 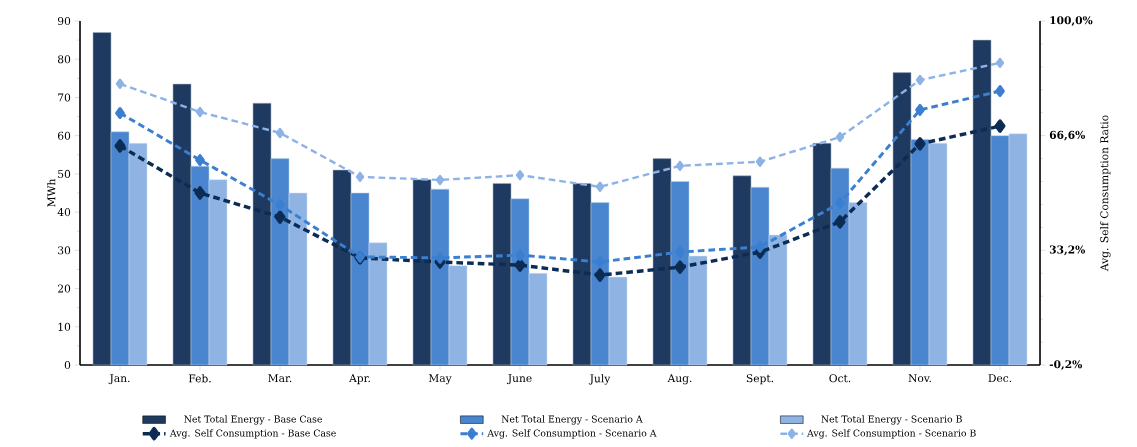 I want to click on legend-label: Avg. Self Consumption - Scenario A, so click(x=572, y=434).